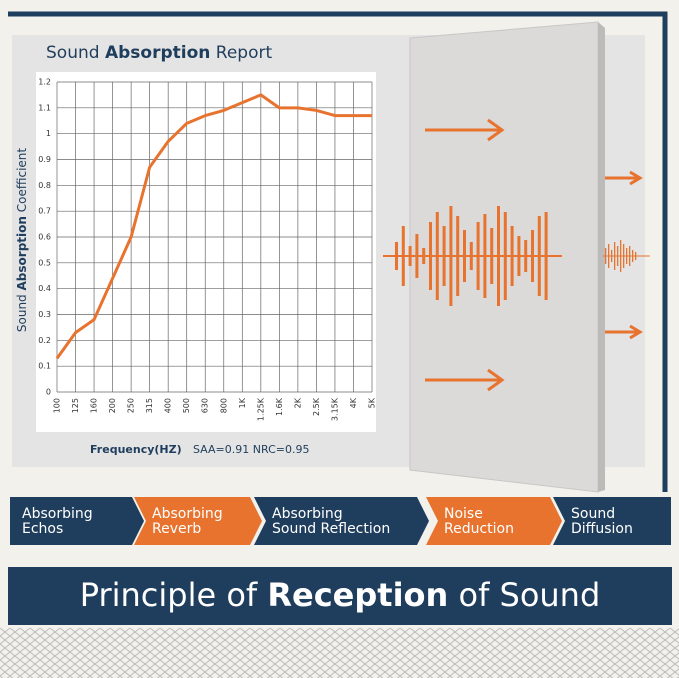 The image size is (679, 678). I want to click on sound-wave, so click(516, 256).